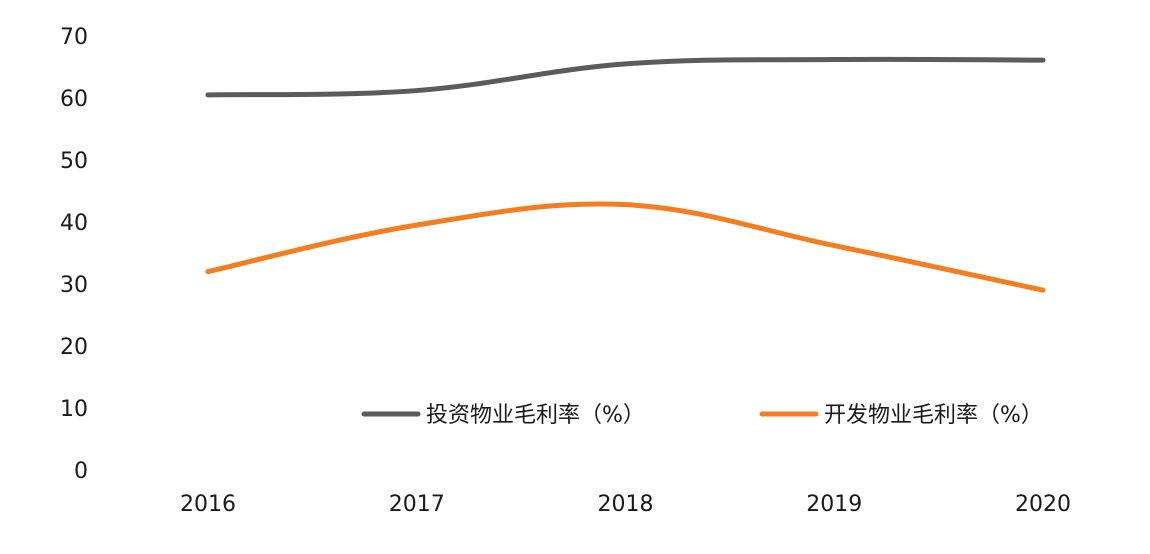 The width and height of the screenshot is (1150, 554). I want to click on y-tick-label: 60, so click(74, 99).